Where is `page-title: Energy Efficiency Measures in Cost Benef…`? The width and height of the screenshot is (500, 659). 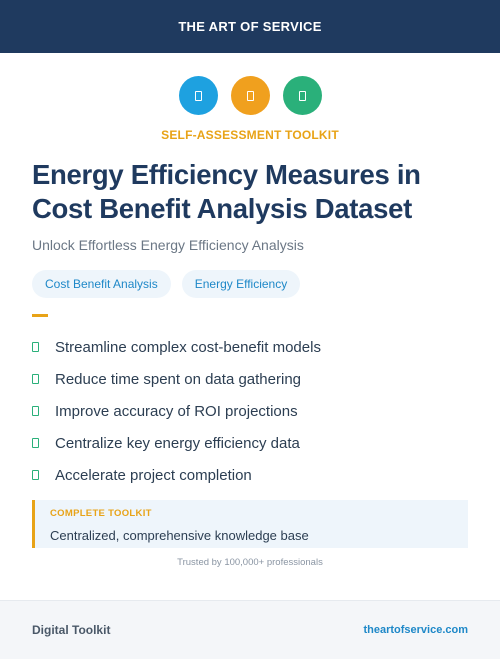
page-title: Energy Efficiency Measures in Cost Benef… is located at coordinates (226, 191).